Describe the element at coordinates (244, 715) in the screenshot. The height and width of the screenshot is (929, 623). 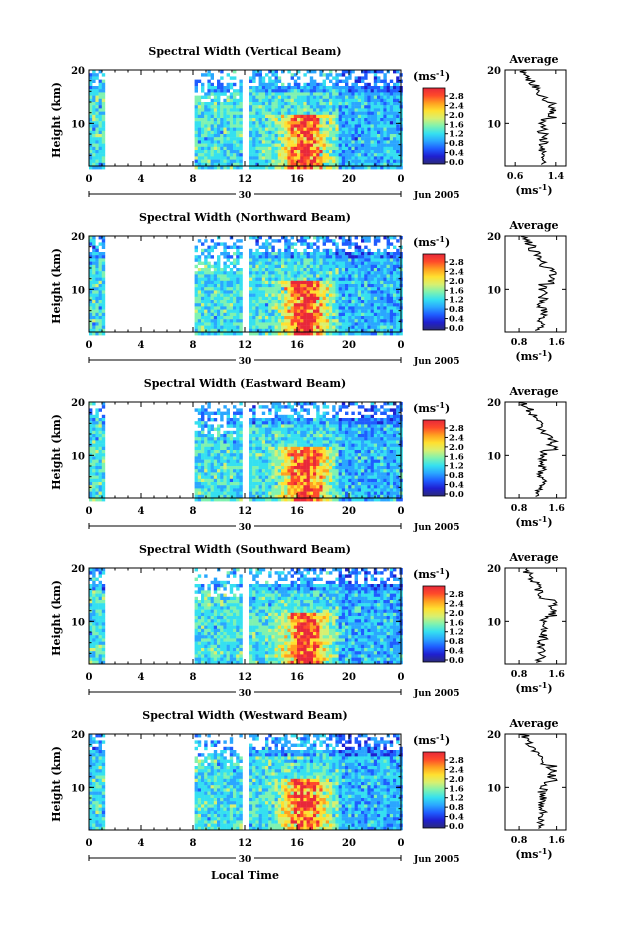
I see `panel-title: Spectral Width (Westward Beam)` at that location.